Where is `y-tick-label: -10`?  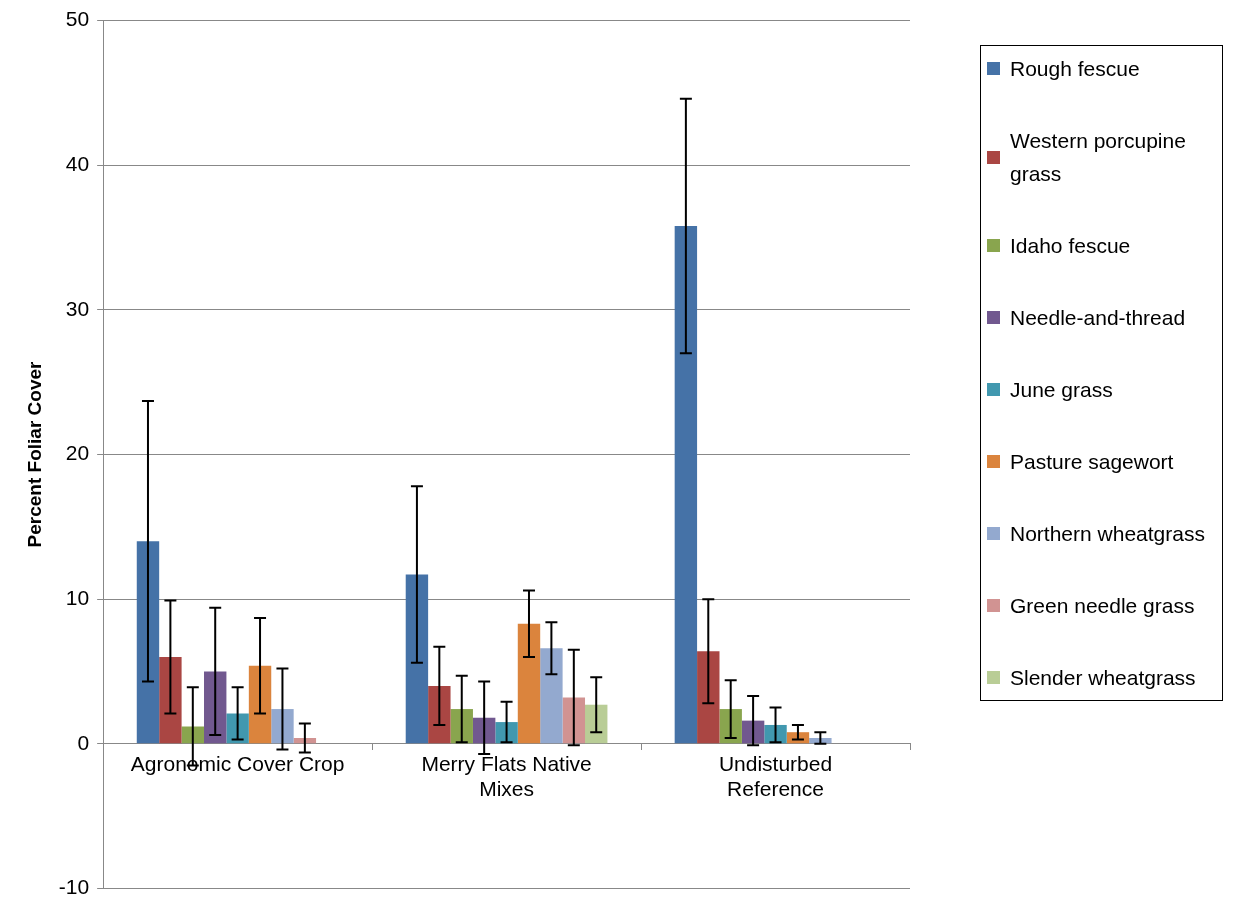 y-tick-label: -10 is located at coordinates (74, 887).